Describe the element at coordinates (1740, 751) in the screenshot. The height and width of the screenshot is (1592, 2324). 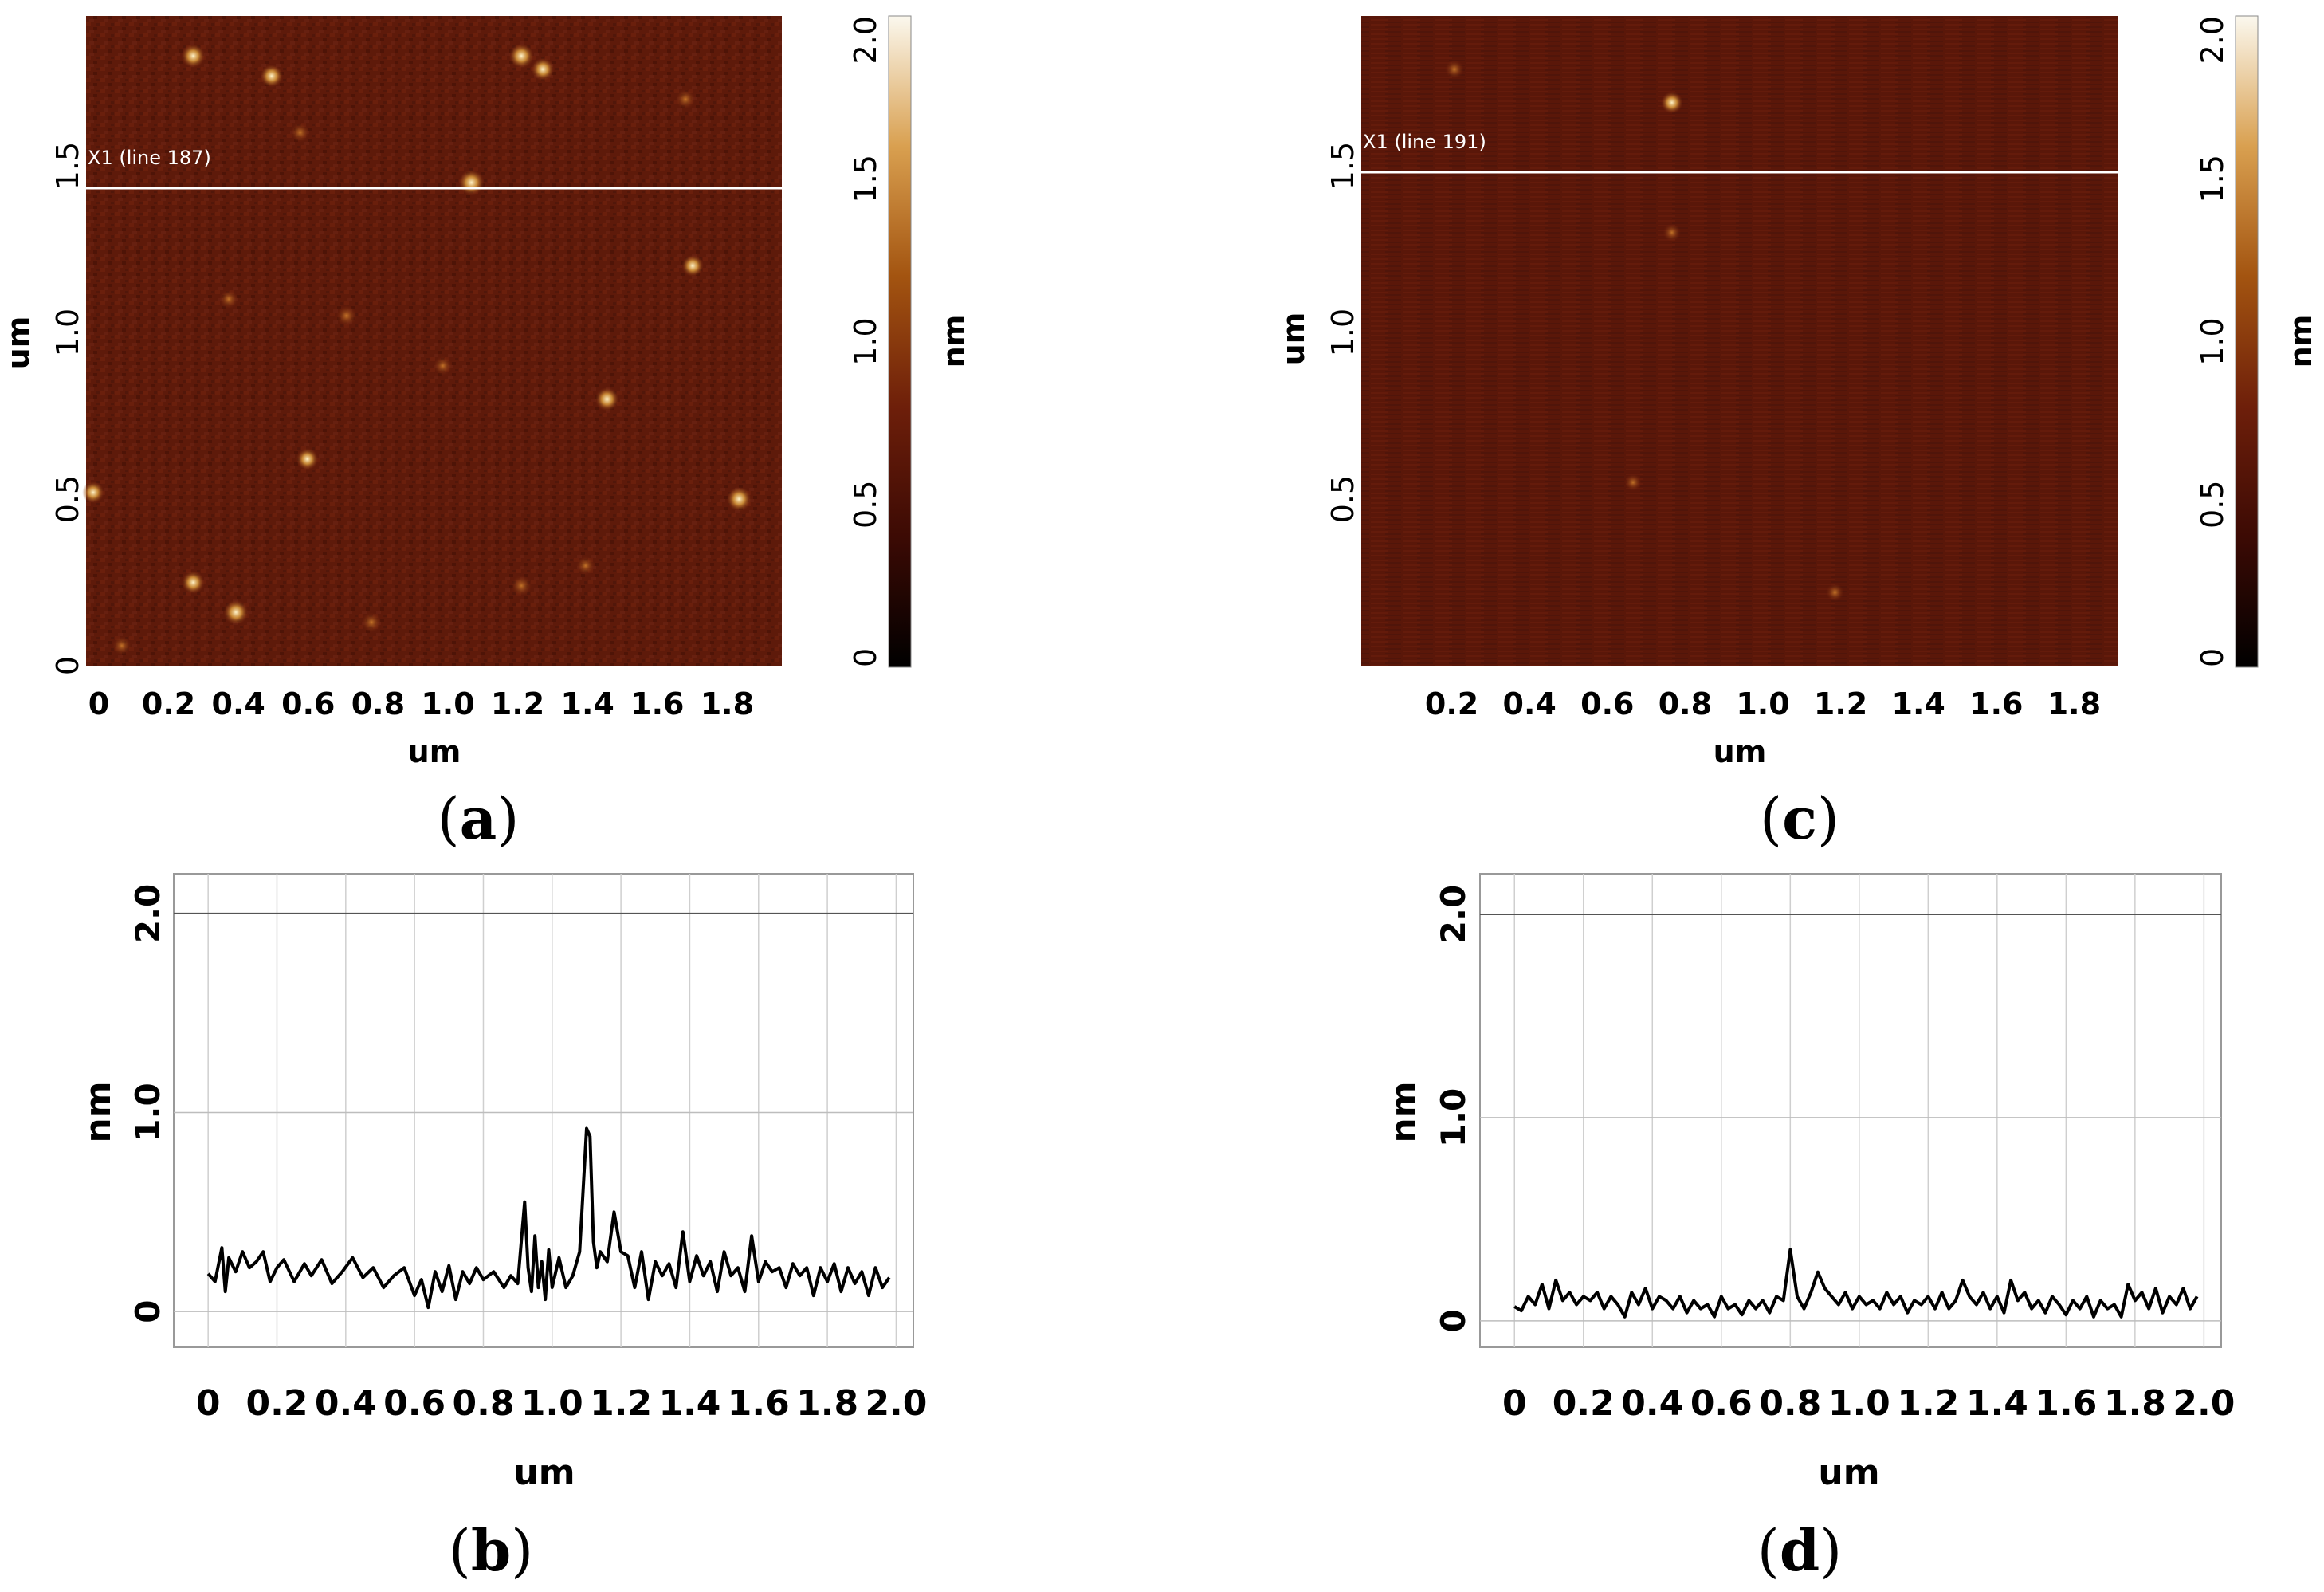
I see `x-label-c: um` at that location.